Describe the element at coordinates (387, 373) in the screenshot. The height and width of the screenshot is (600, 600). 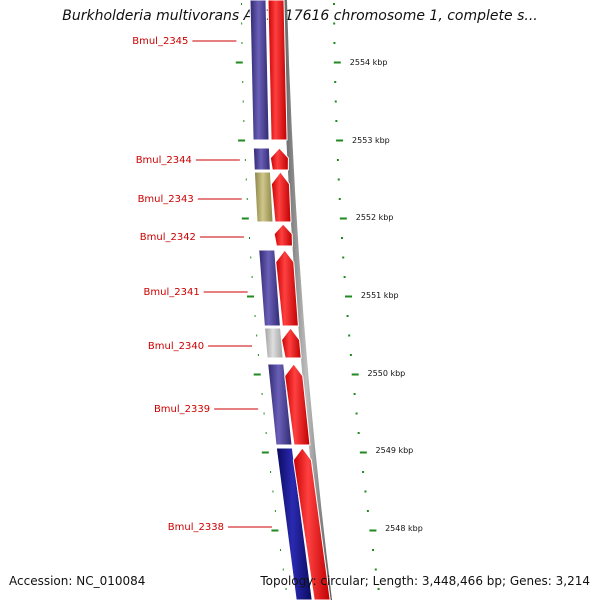
I see `scale-label: 2550 kbp` at that location.